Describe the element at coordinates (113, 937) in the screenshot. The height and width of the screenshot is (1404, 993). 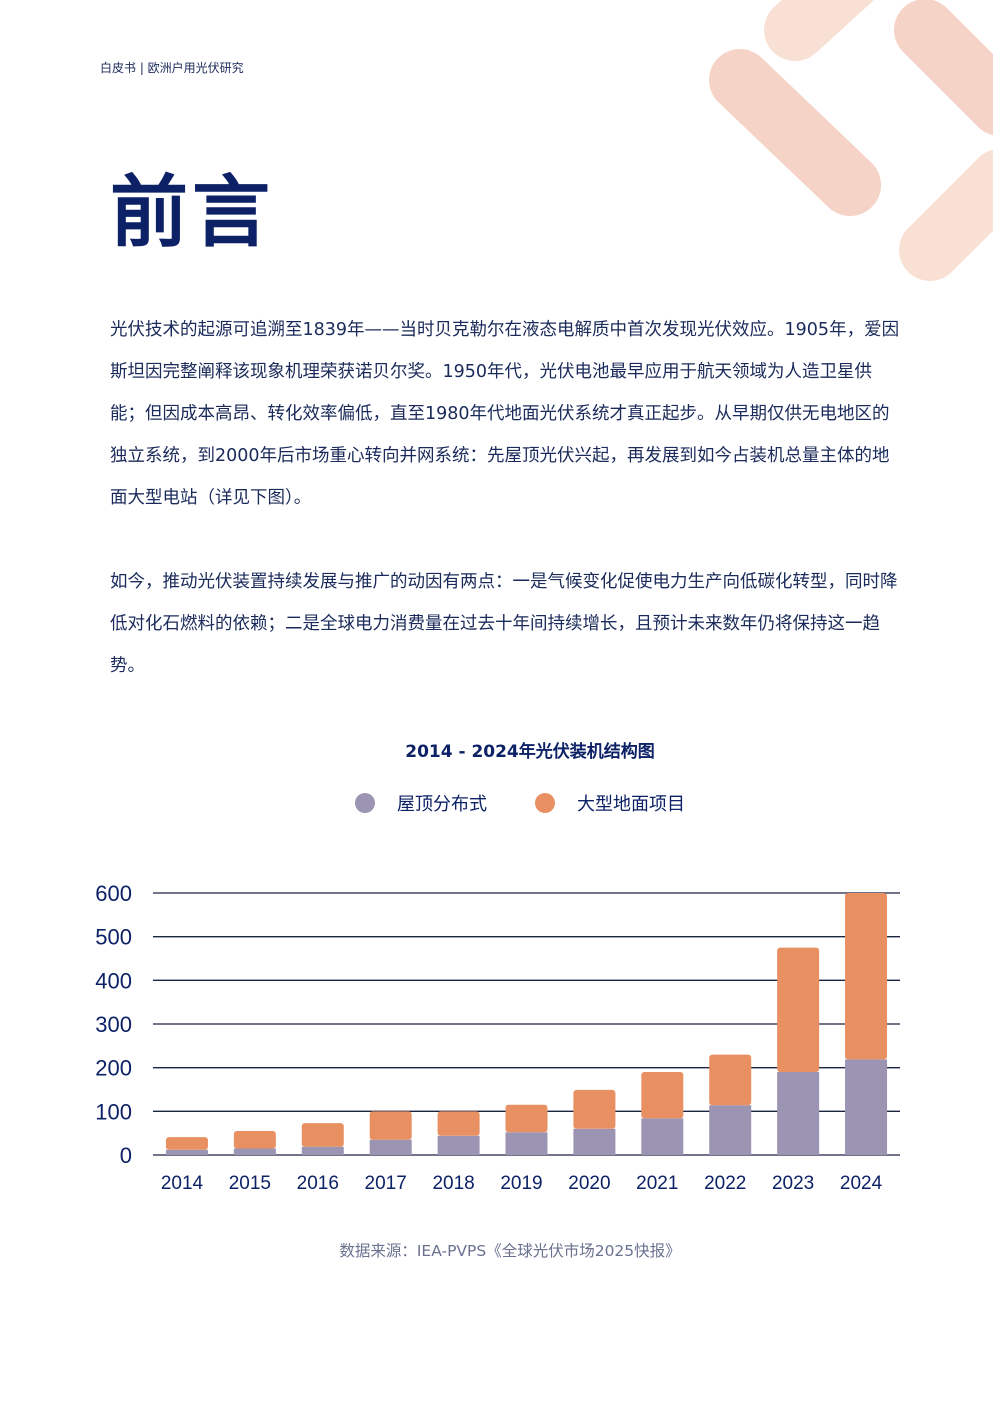
I see `y-tick-label: 500` at that location.